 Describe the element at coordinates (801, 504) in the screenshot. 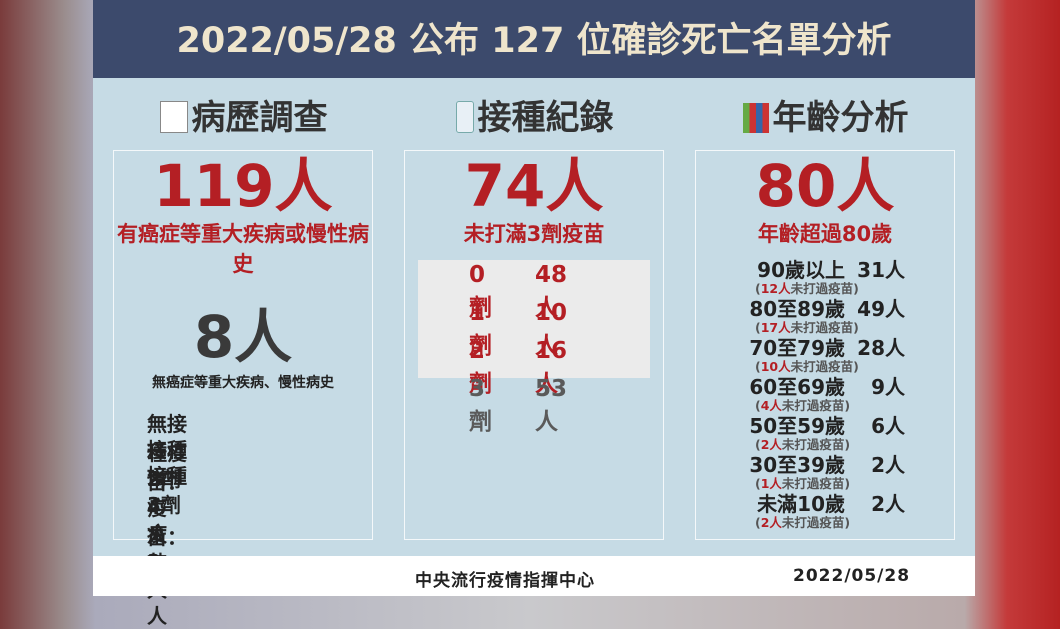

I see `age-label: 未滿10歲` at that location.